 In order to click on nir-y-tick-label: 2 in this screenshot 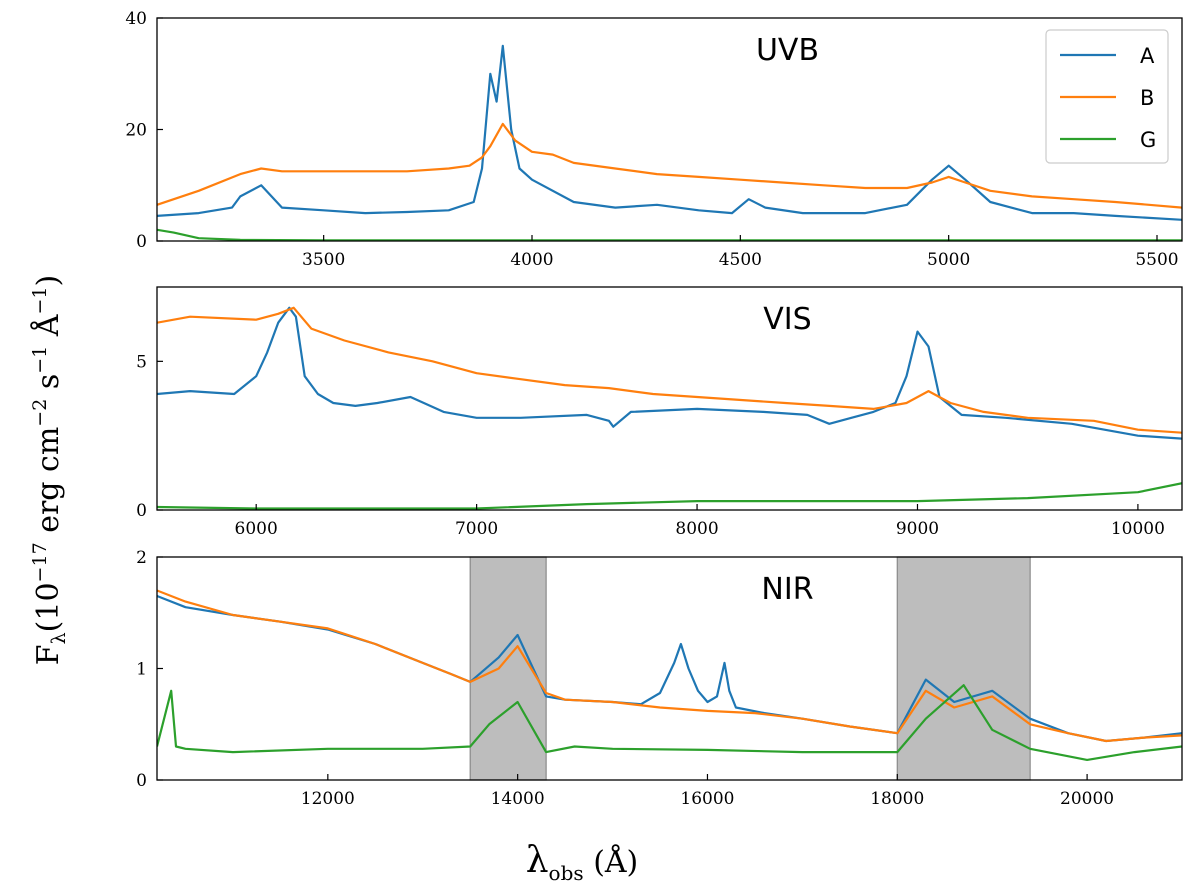, I will do `click(141, 558)`.